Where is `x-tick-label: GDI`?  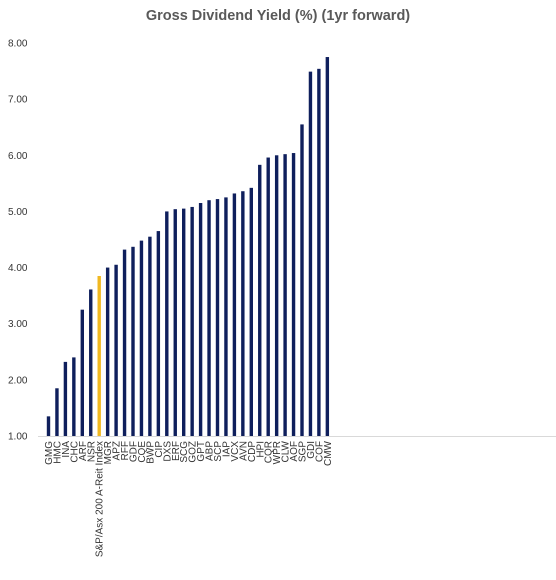 x-tick-label: GDI is located at coordinates (311, 450).